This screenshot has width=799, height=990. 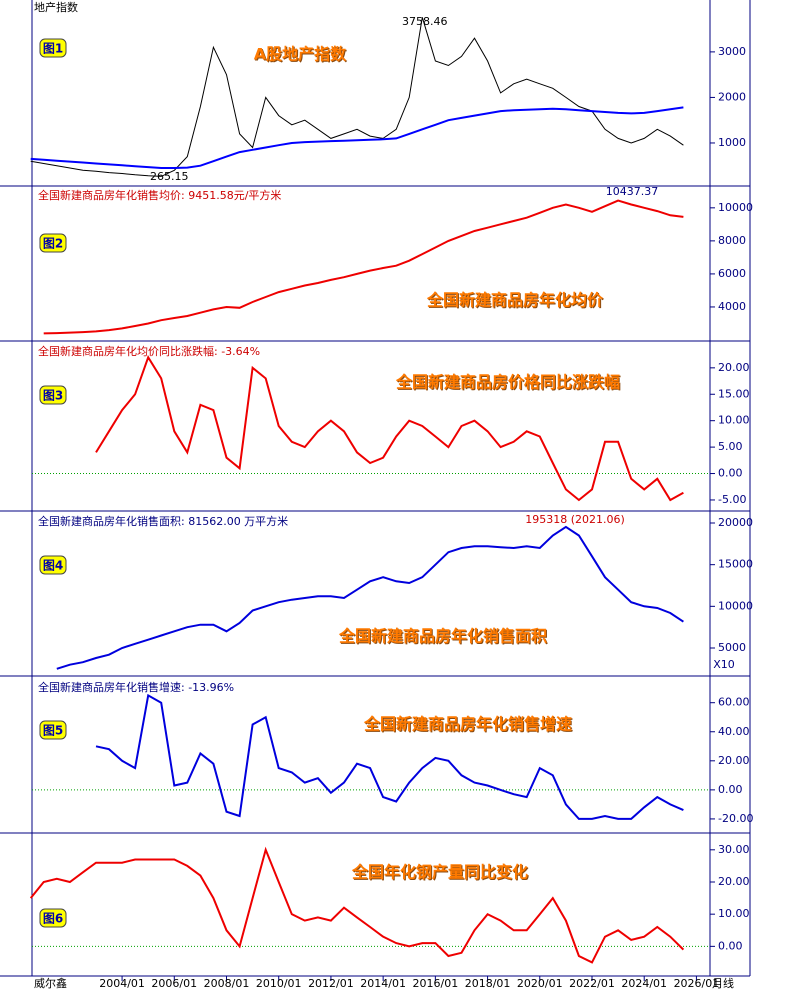 I want to click on y-tick-label: 5.00, so click(x=730, y=446).